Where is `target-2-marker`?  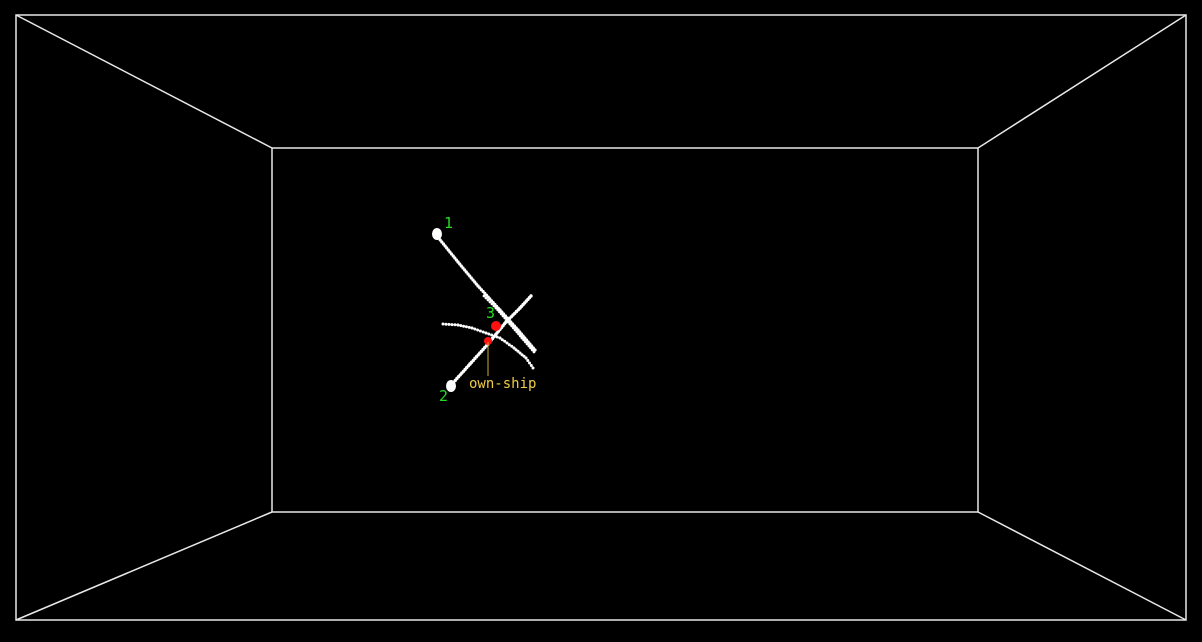
target-2-marker is located at coordinates (451, 386).